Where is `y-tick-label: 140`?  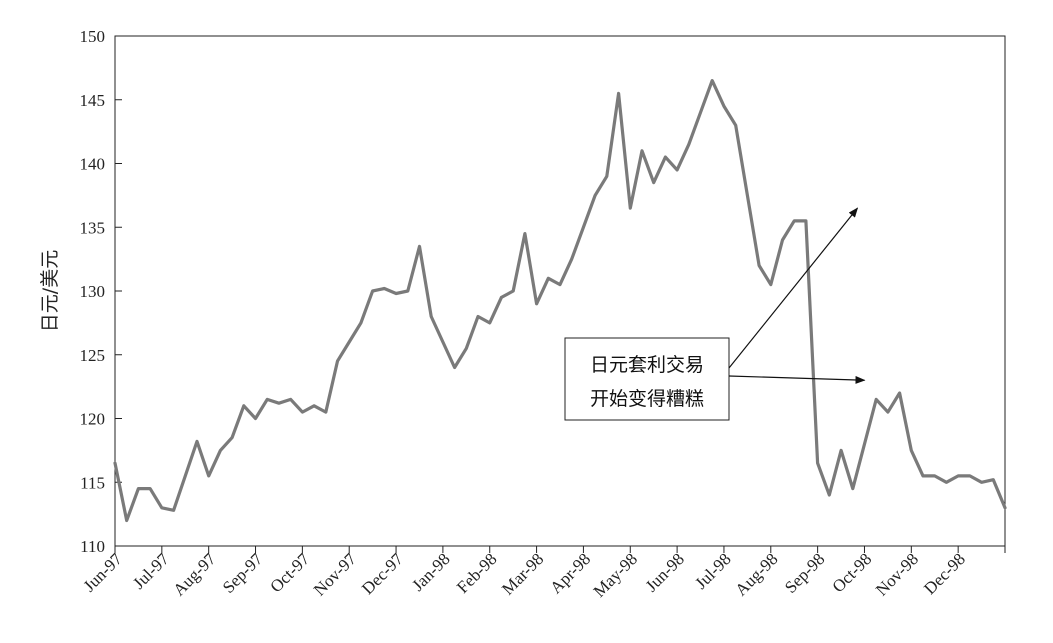 y-tick-label: 140 is located at coordinates (93, 164).